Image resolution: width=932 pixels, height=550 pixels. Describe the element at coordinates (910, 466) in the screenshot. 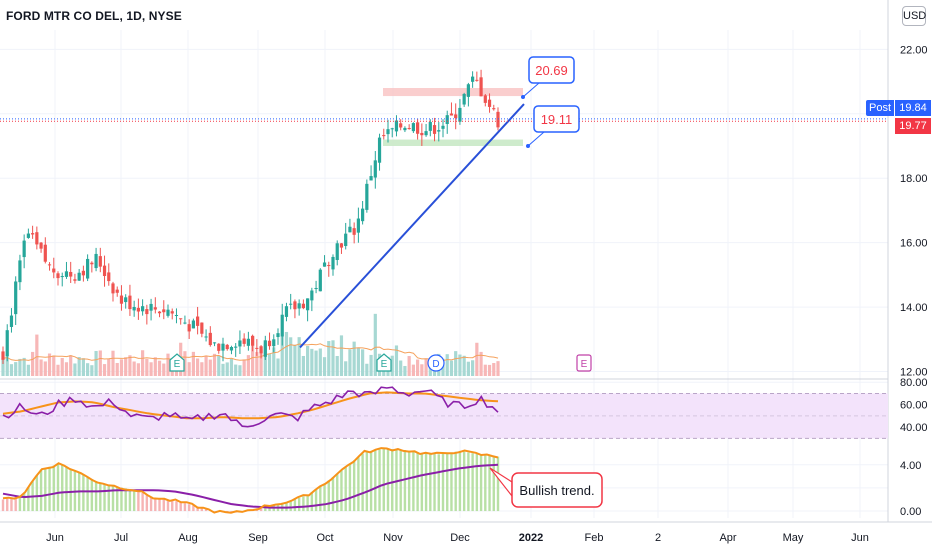

I see `macd-tick-label: 4.00` at that location.